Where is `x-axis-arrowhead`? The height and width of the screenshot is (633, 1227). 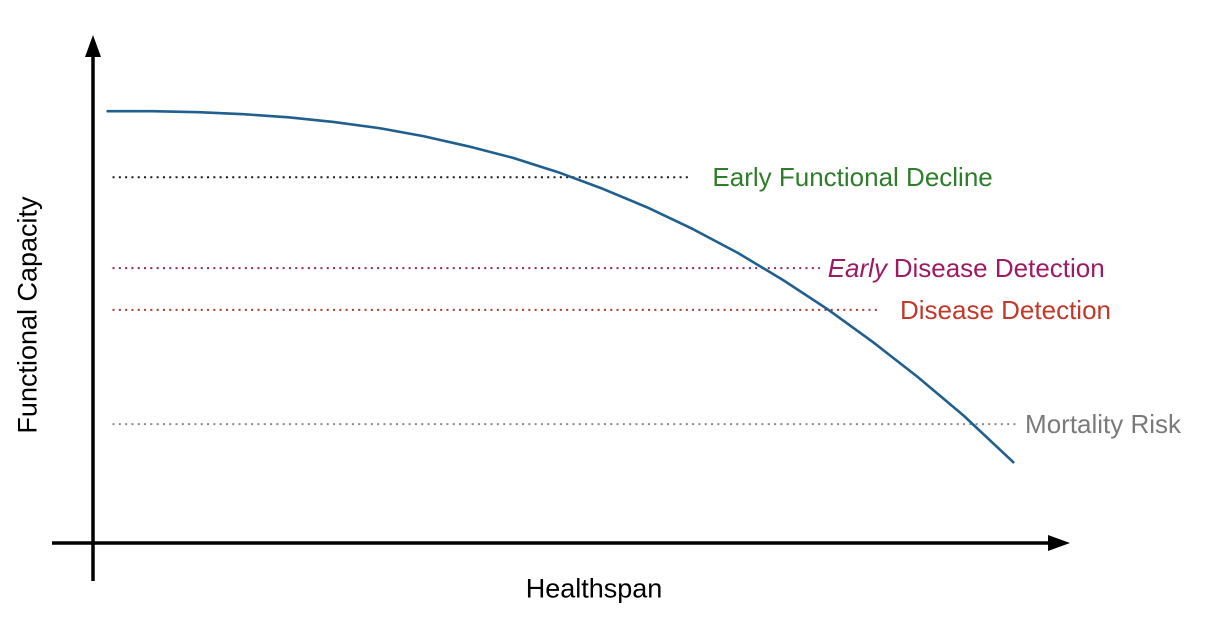
x-axis-arrowhead is located at coordinates (1059, 543).